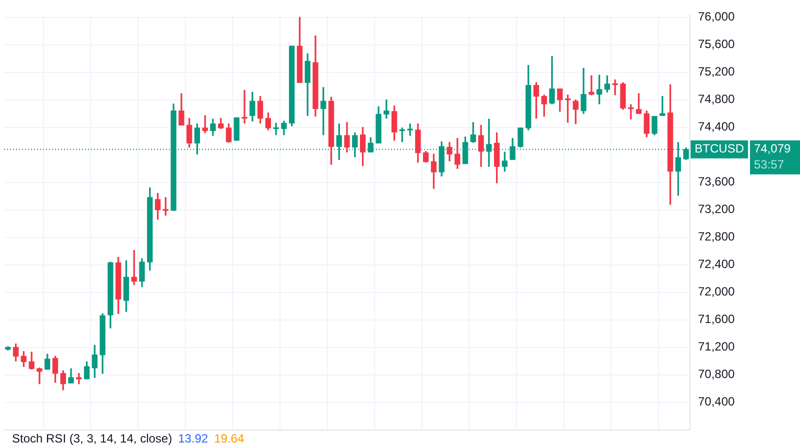  I want to click on y-tick-label: 75,200, so click(717, 71).